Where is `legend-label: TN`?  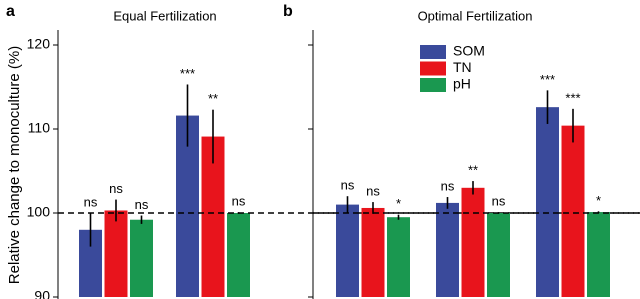 legend-label: TN is located at coordinates (462, 67).